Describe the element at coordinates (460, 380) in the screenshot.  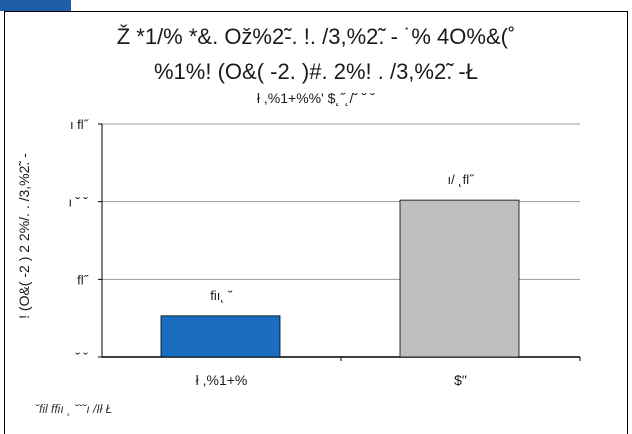
I see `x-tick-label: $"` at that location.